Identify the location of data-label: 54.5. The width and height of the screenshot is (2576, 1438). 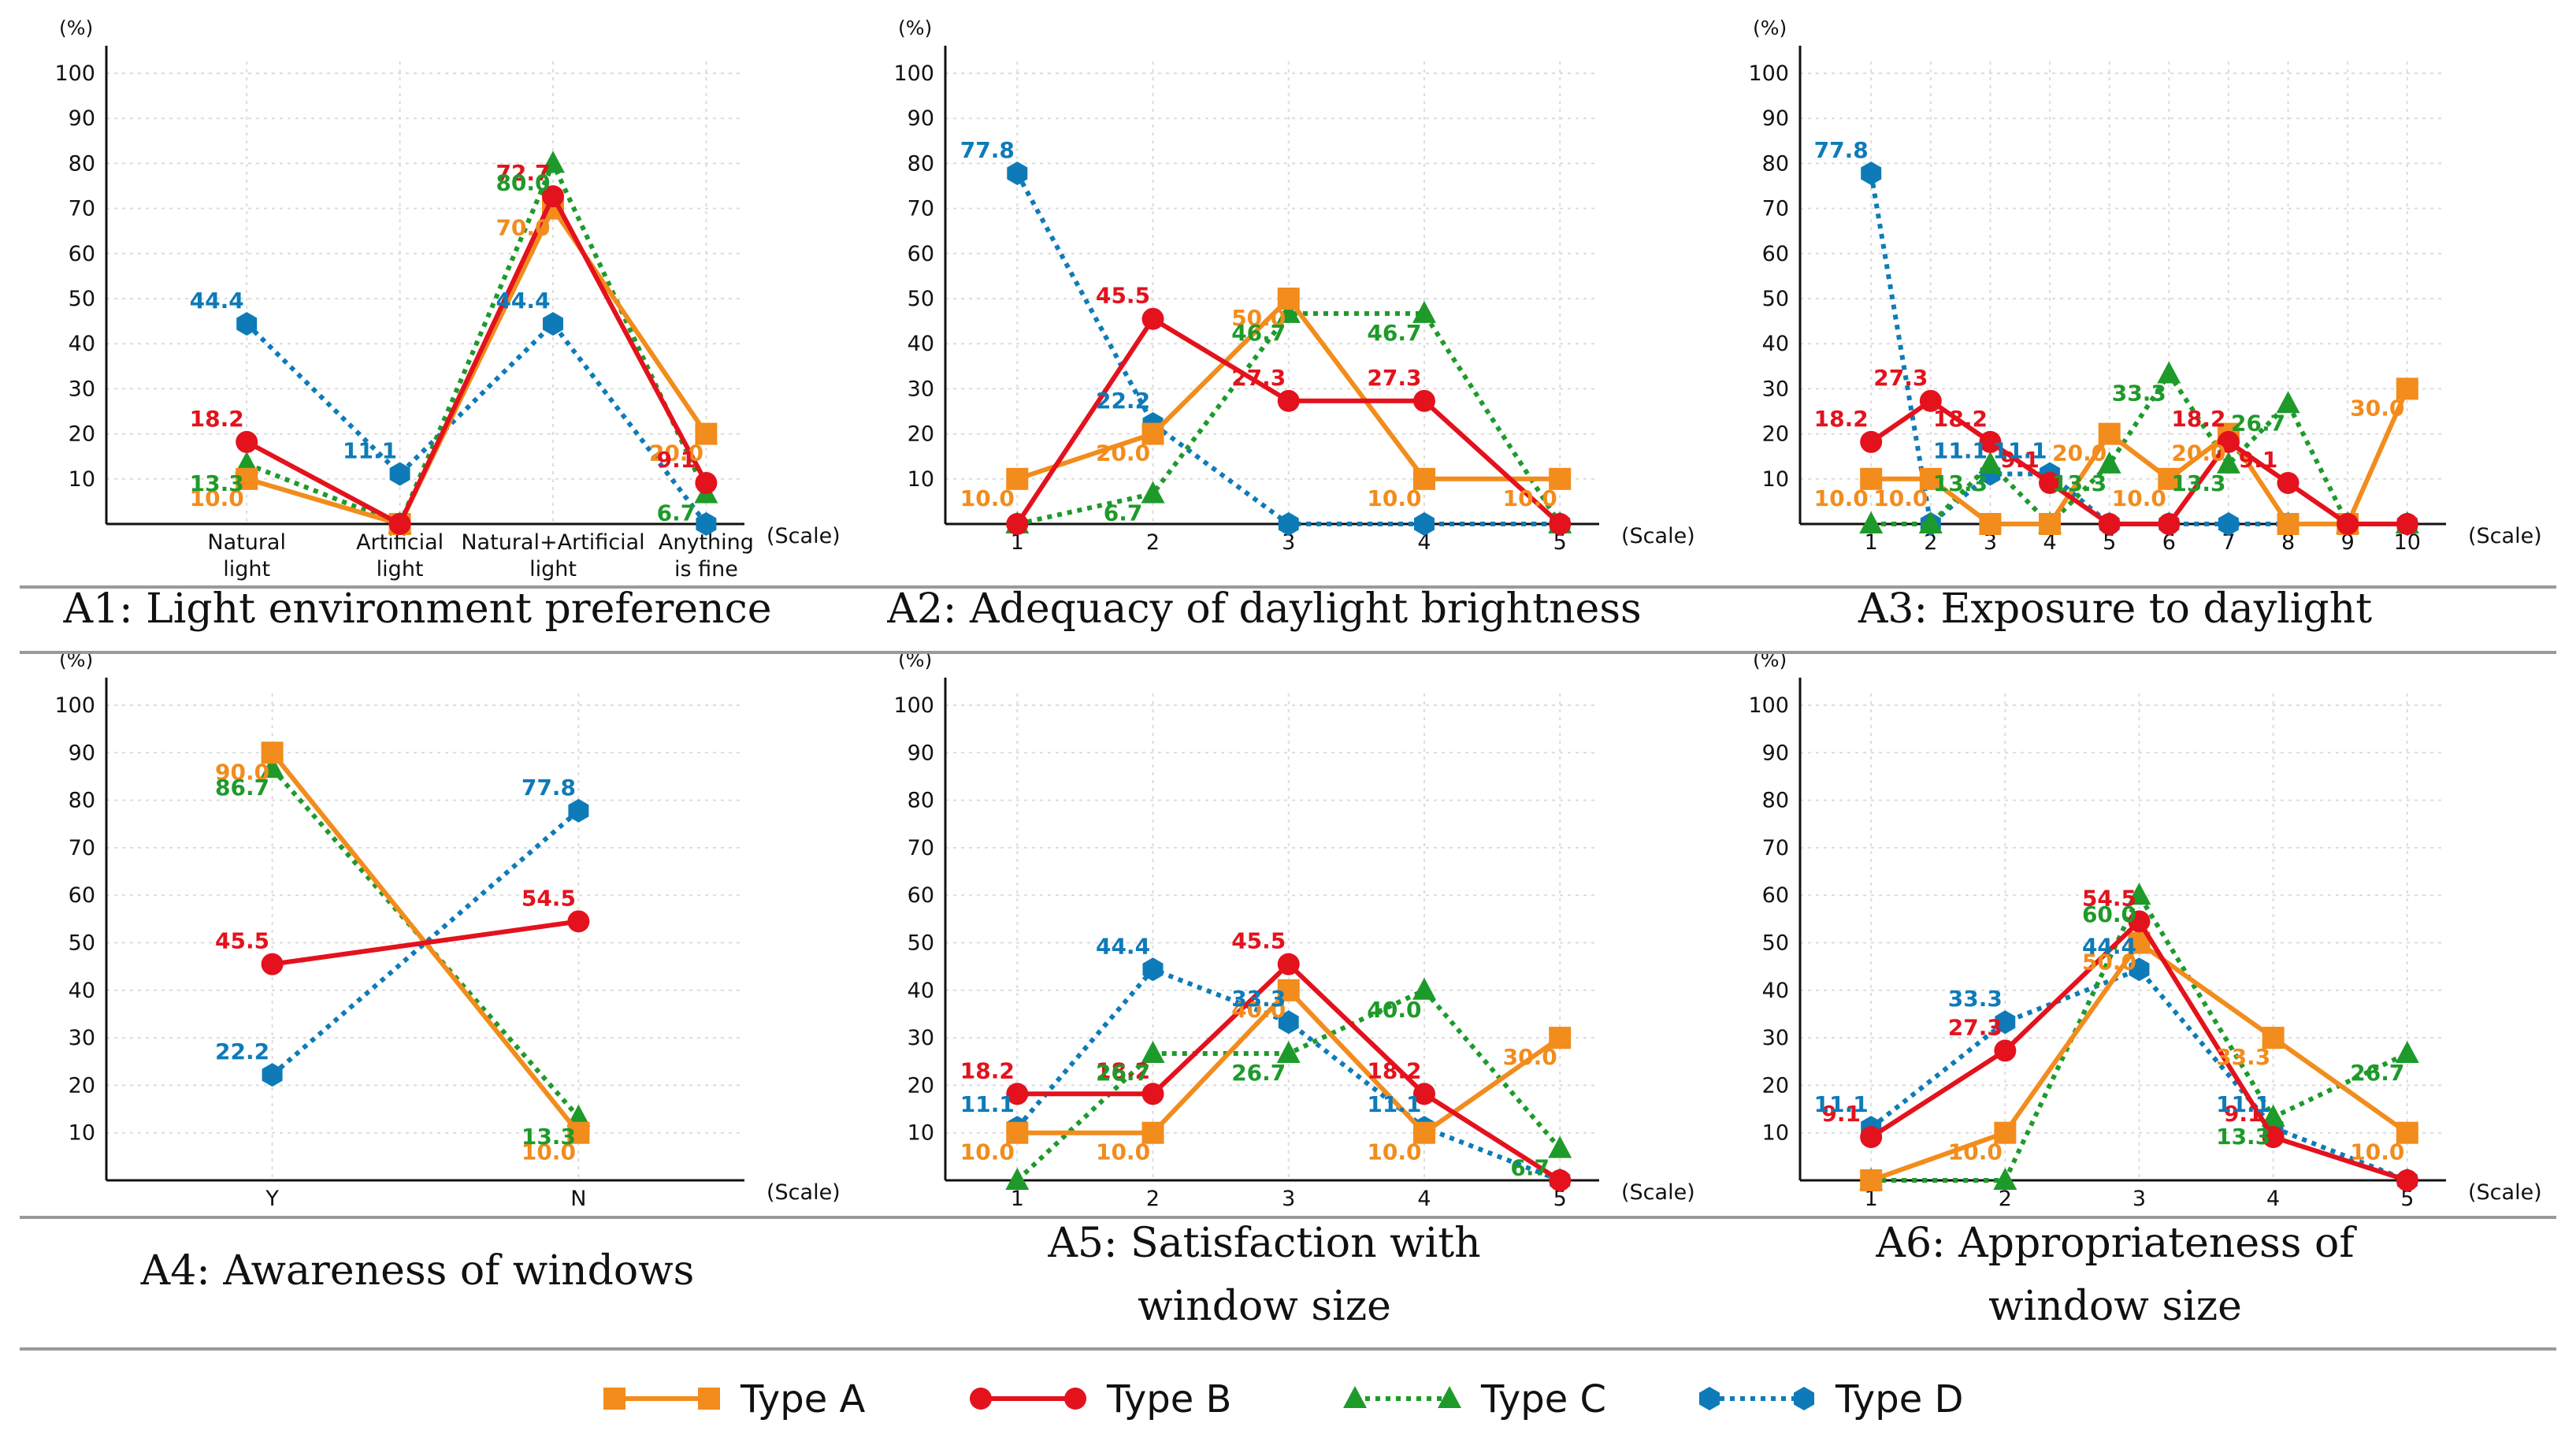
(549, 898).